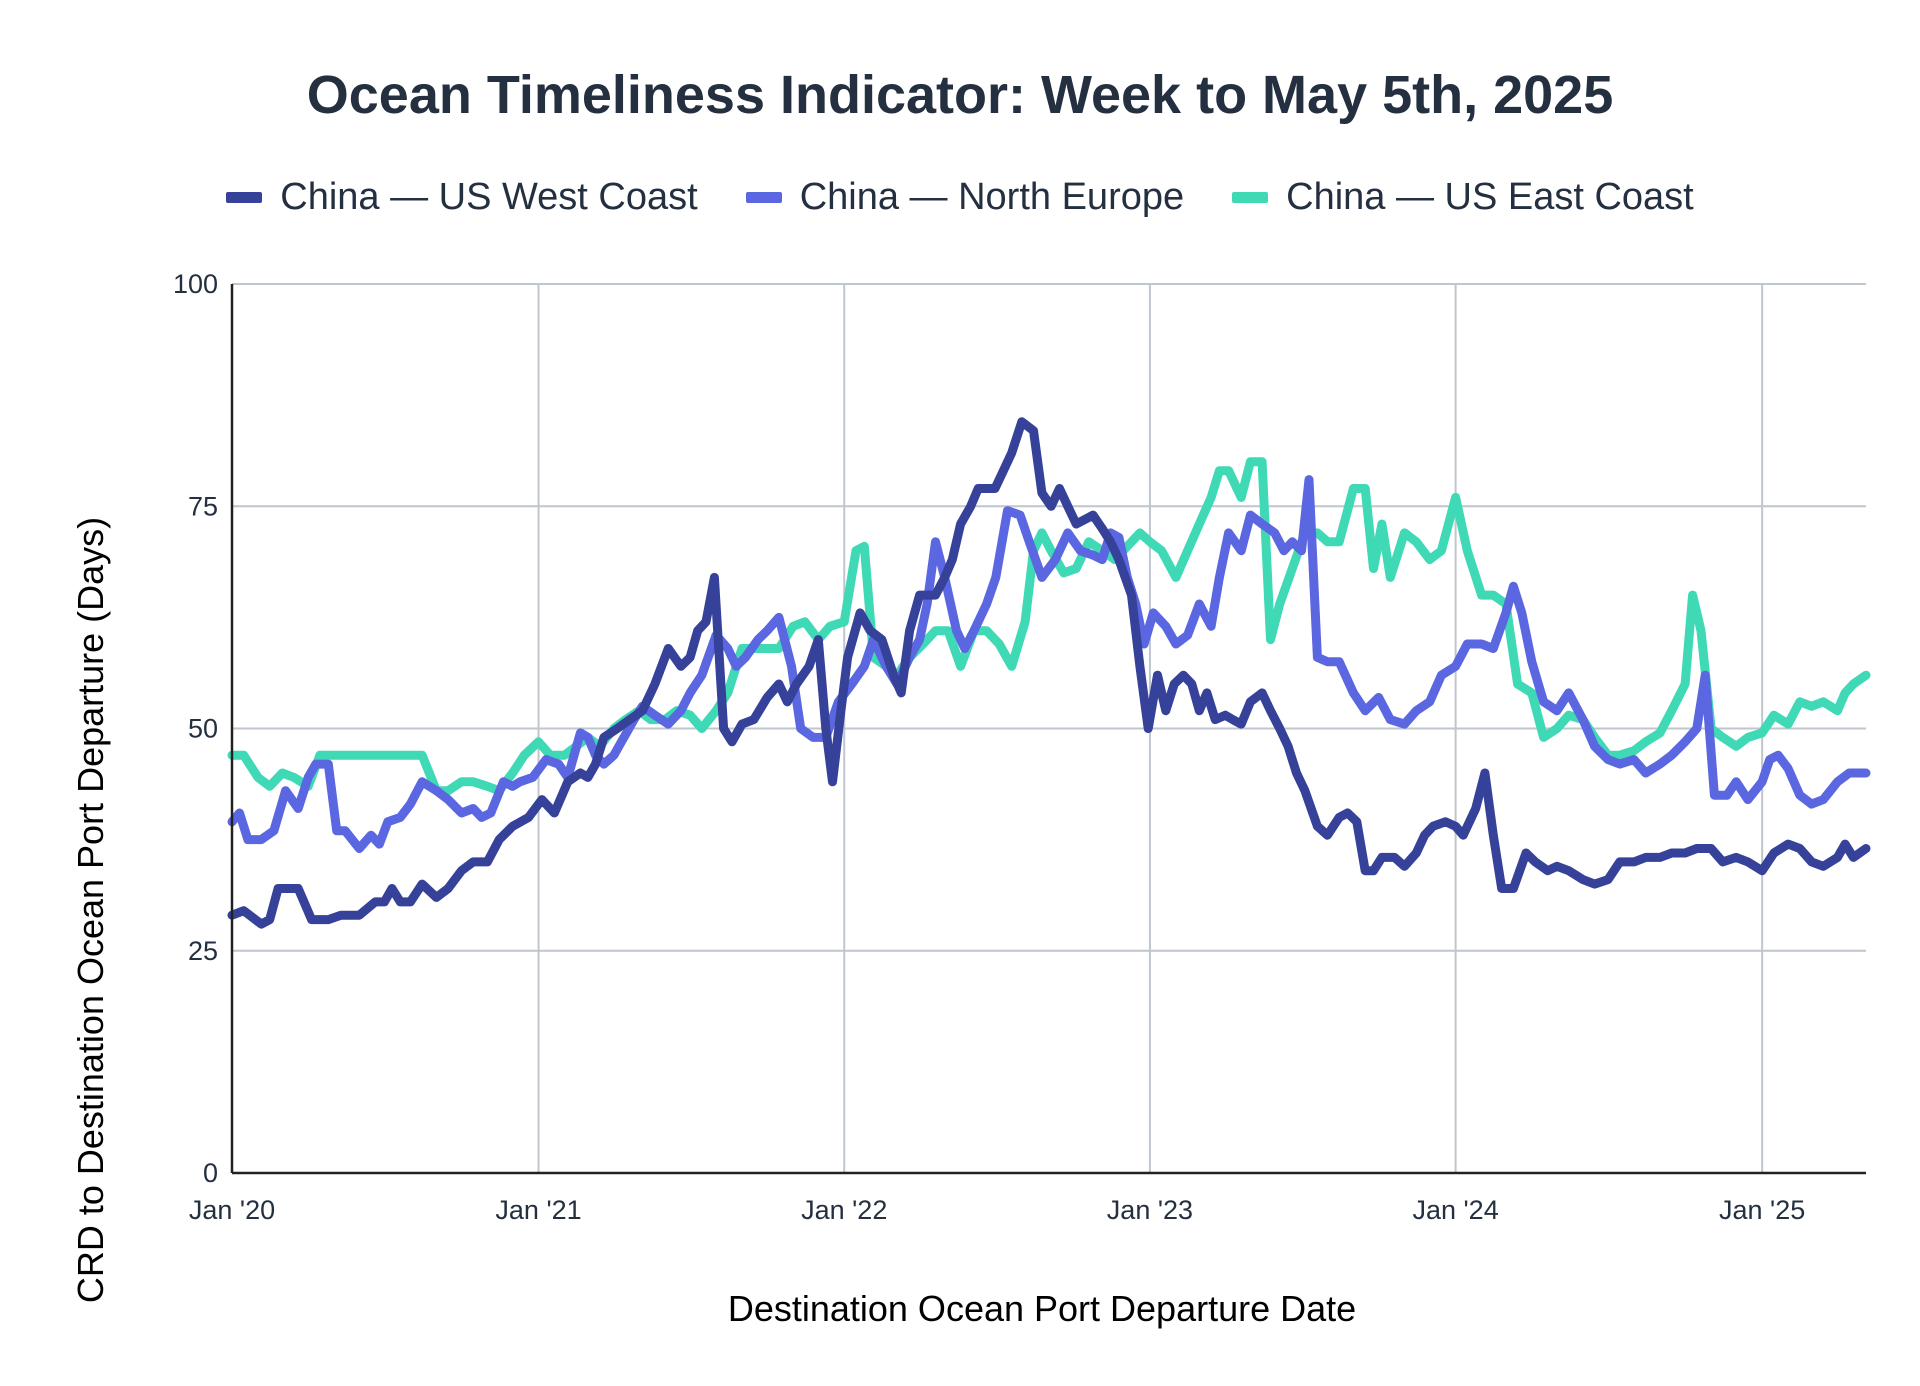  Describe the element at coordinates (1042, 1308) in the screenshot. I see `x-axis-title: Destination Ocean Port Departure Date` at that location.